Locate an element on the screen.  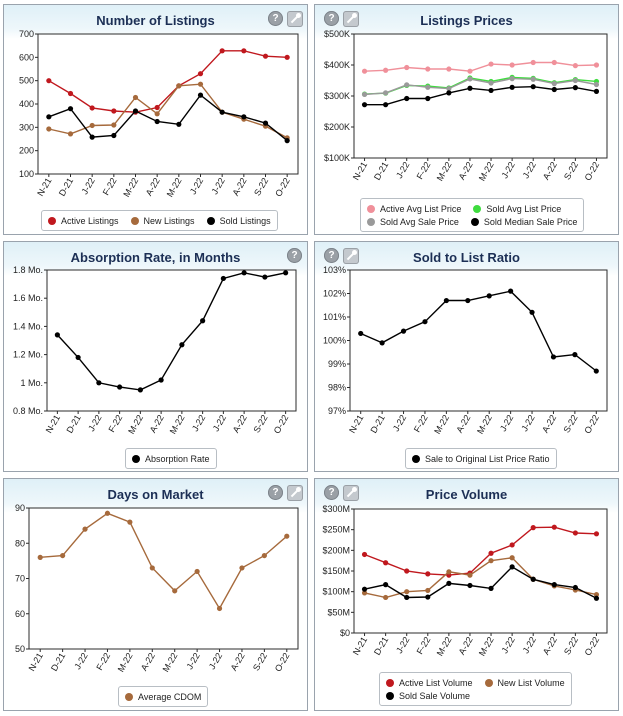
legend-item: Sold Median Sale Price is located at coordinates (523, 221).